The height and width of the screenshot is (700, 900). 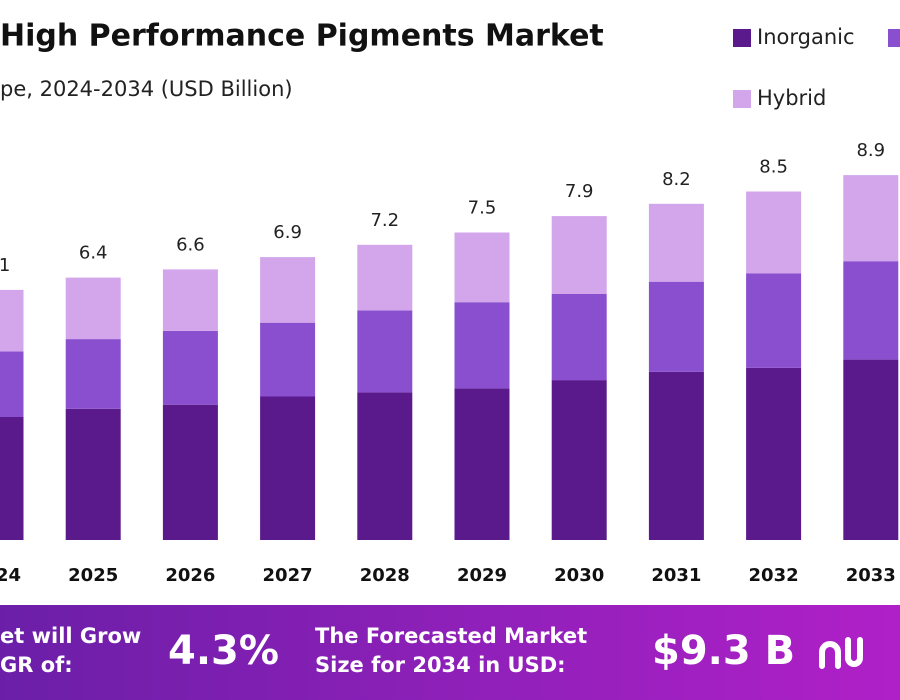 I want to click on total-label: 8.2, so click(x=676, y=179).